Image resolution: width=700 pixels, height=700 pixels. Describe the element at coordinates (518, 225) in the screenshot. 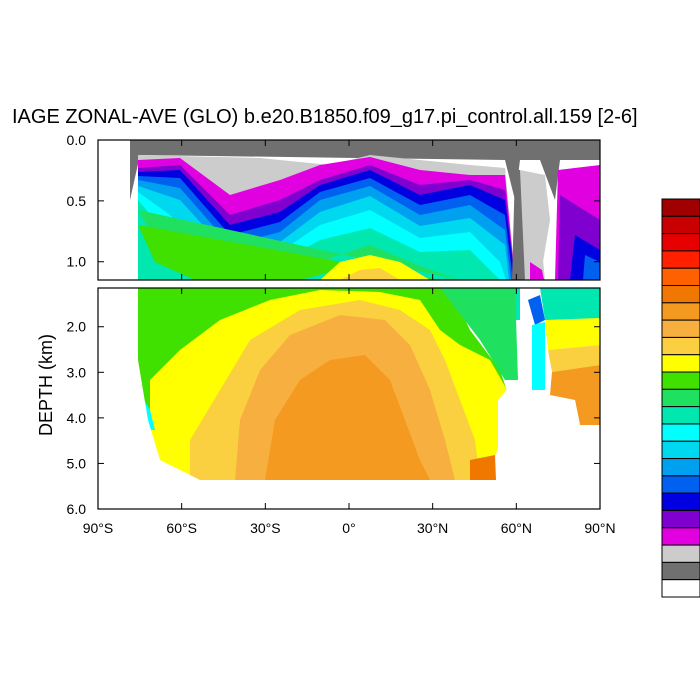

I see `trench-dark` at that location.